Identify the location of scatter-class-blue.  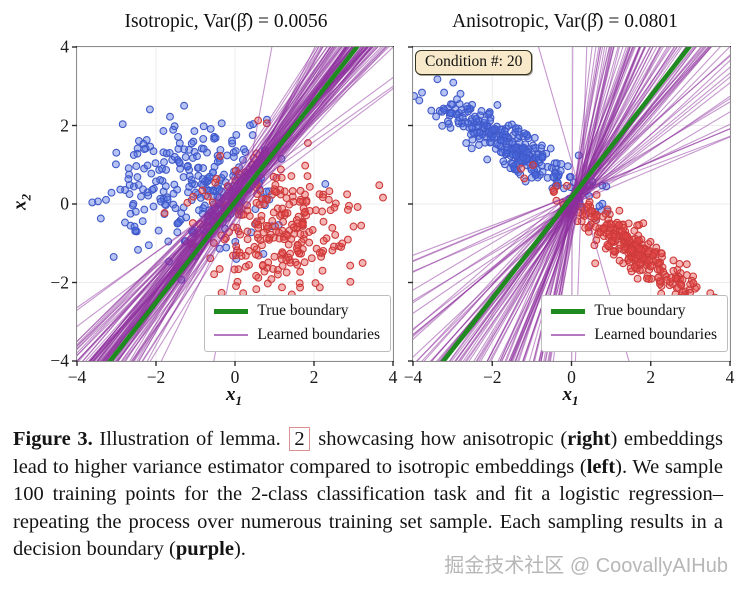
(209, 192).